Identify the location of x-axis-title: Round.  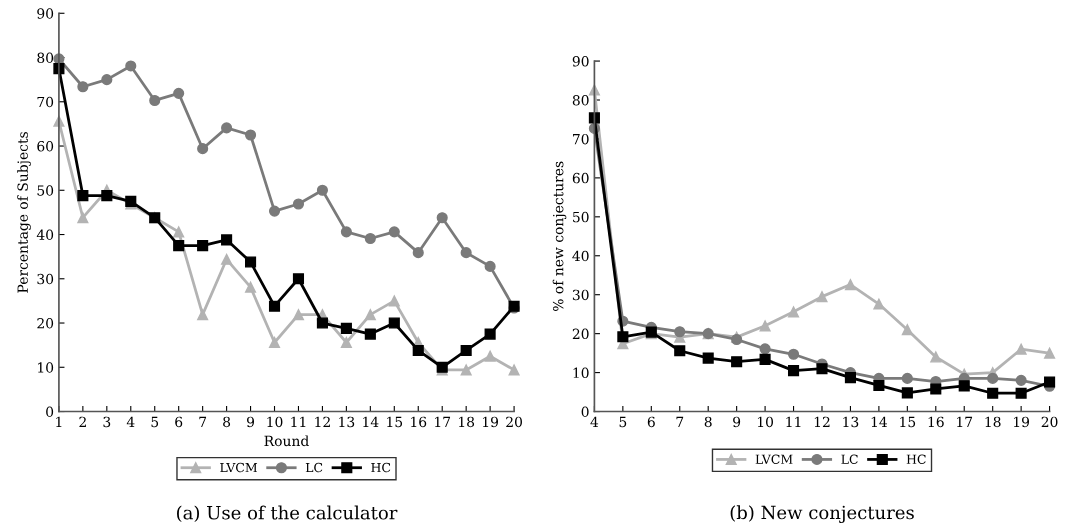
(286, 441).